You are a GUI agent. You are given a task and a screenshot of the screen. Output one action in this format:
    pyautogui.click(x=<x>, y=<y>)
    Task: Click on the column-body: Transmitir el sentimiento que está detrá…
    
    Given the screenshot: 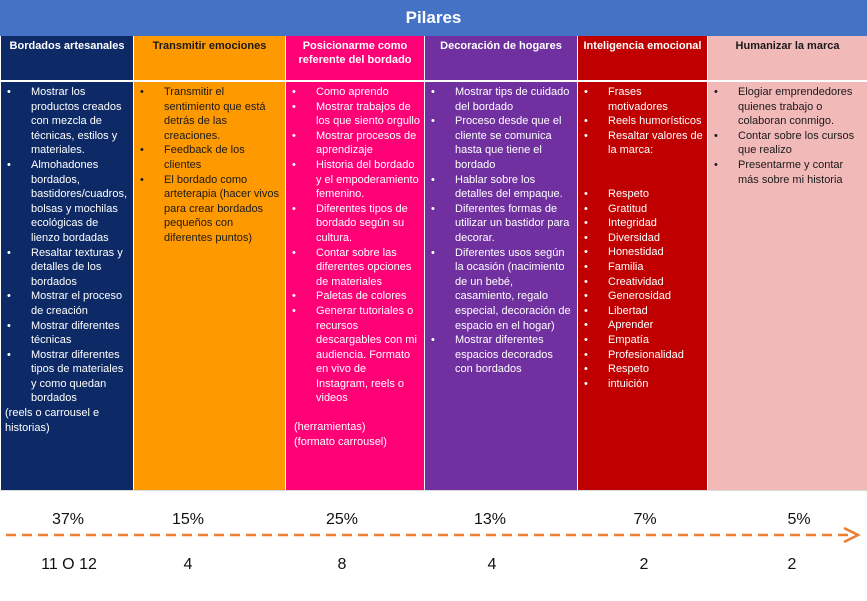 What is the action you would take?
    pyautogui.click(x=209, y=164)
    